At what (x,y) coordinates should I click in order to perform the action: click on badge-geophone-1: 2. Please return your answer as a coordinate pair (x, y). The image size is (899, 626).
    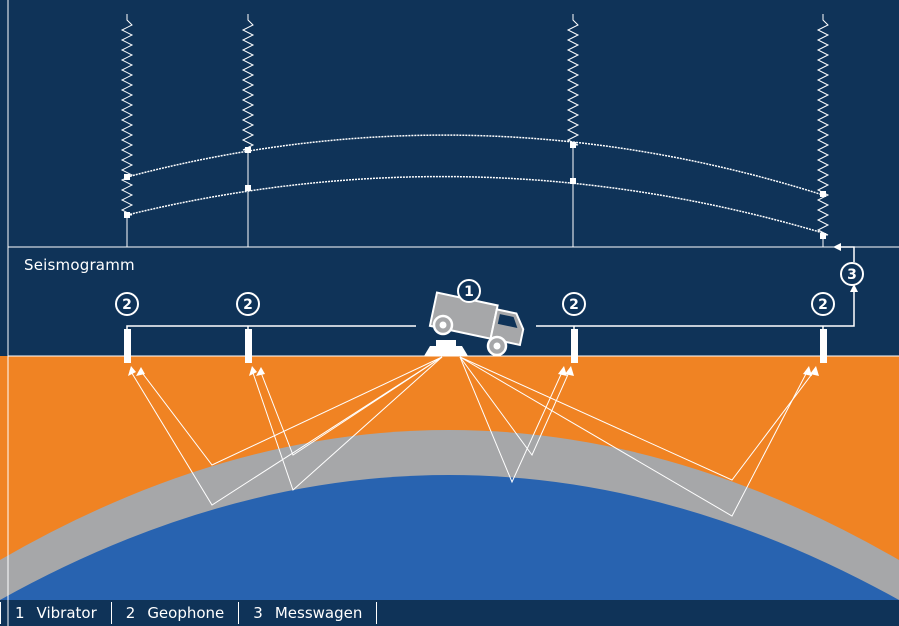
    Looking at the image, I should click on (127, 304).